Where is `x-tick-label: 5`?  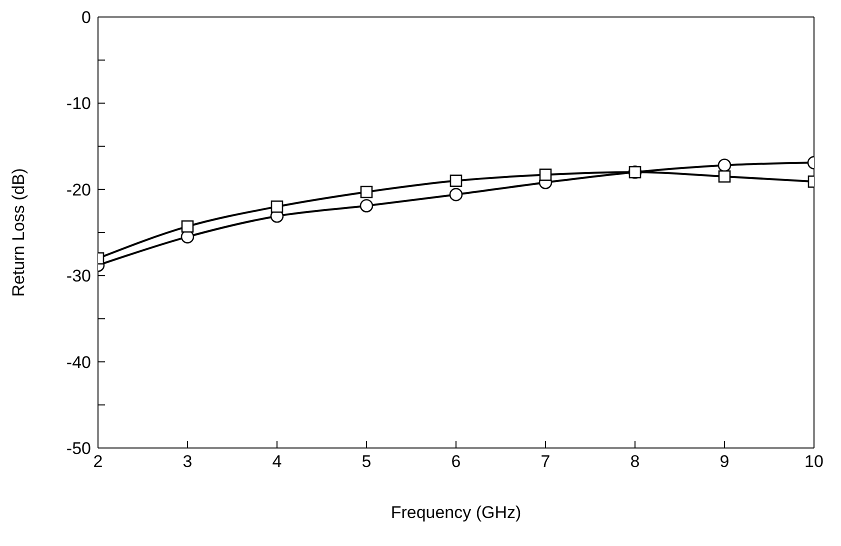
x-tick-label: 5 is located at coordinates (367, 462).